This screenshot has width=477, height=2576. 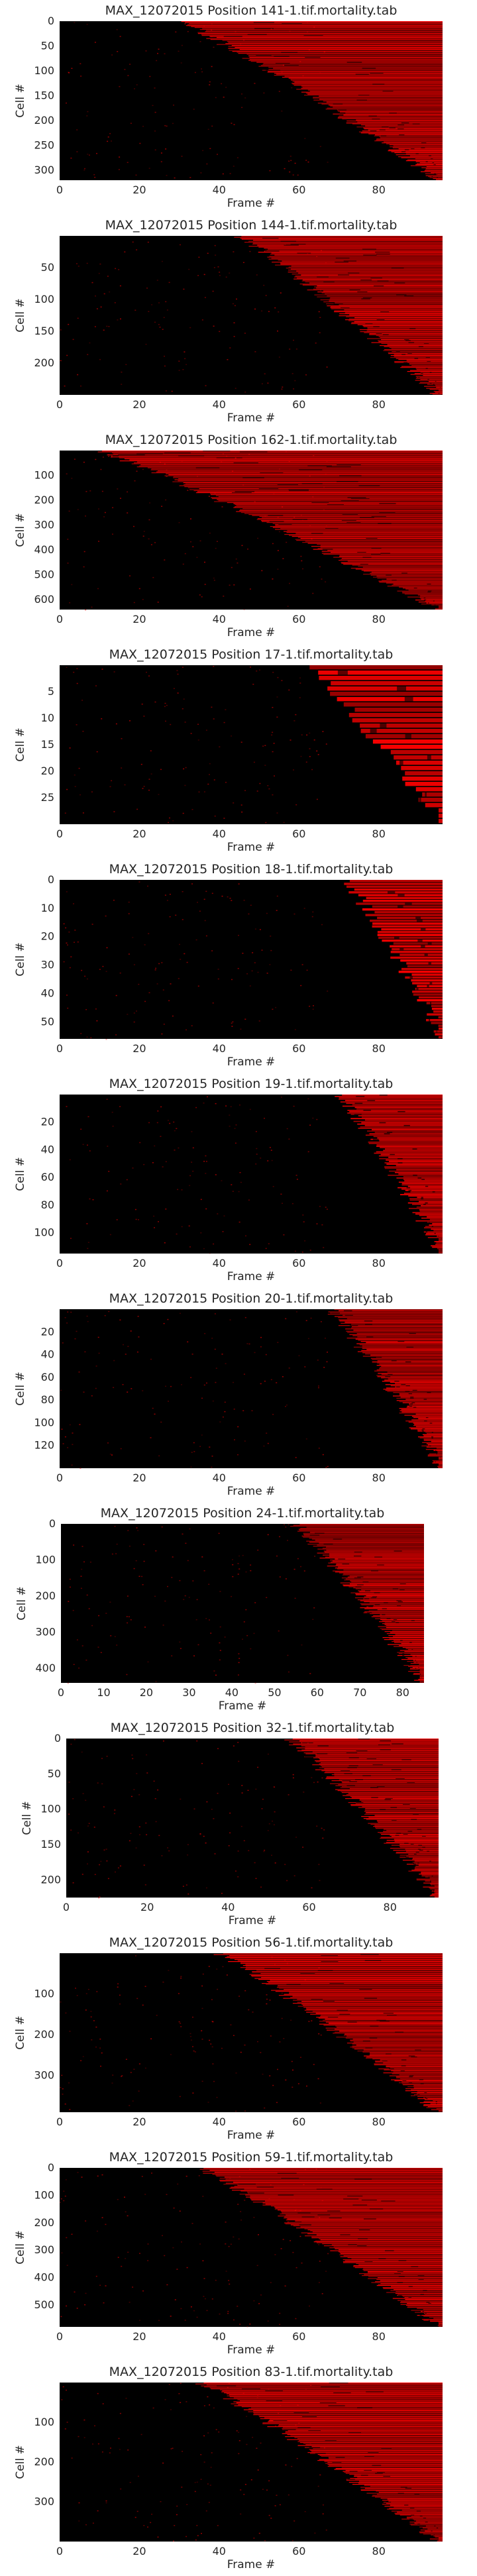 I want to click on x-tick-label: 40, so click(x=232, y=1692).